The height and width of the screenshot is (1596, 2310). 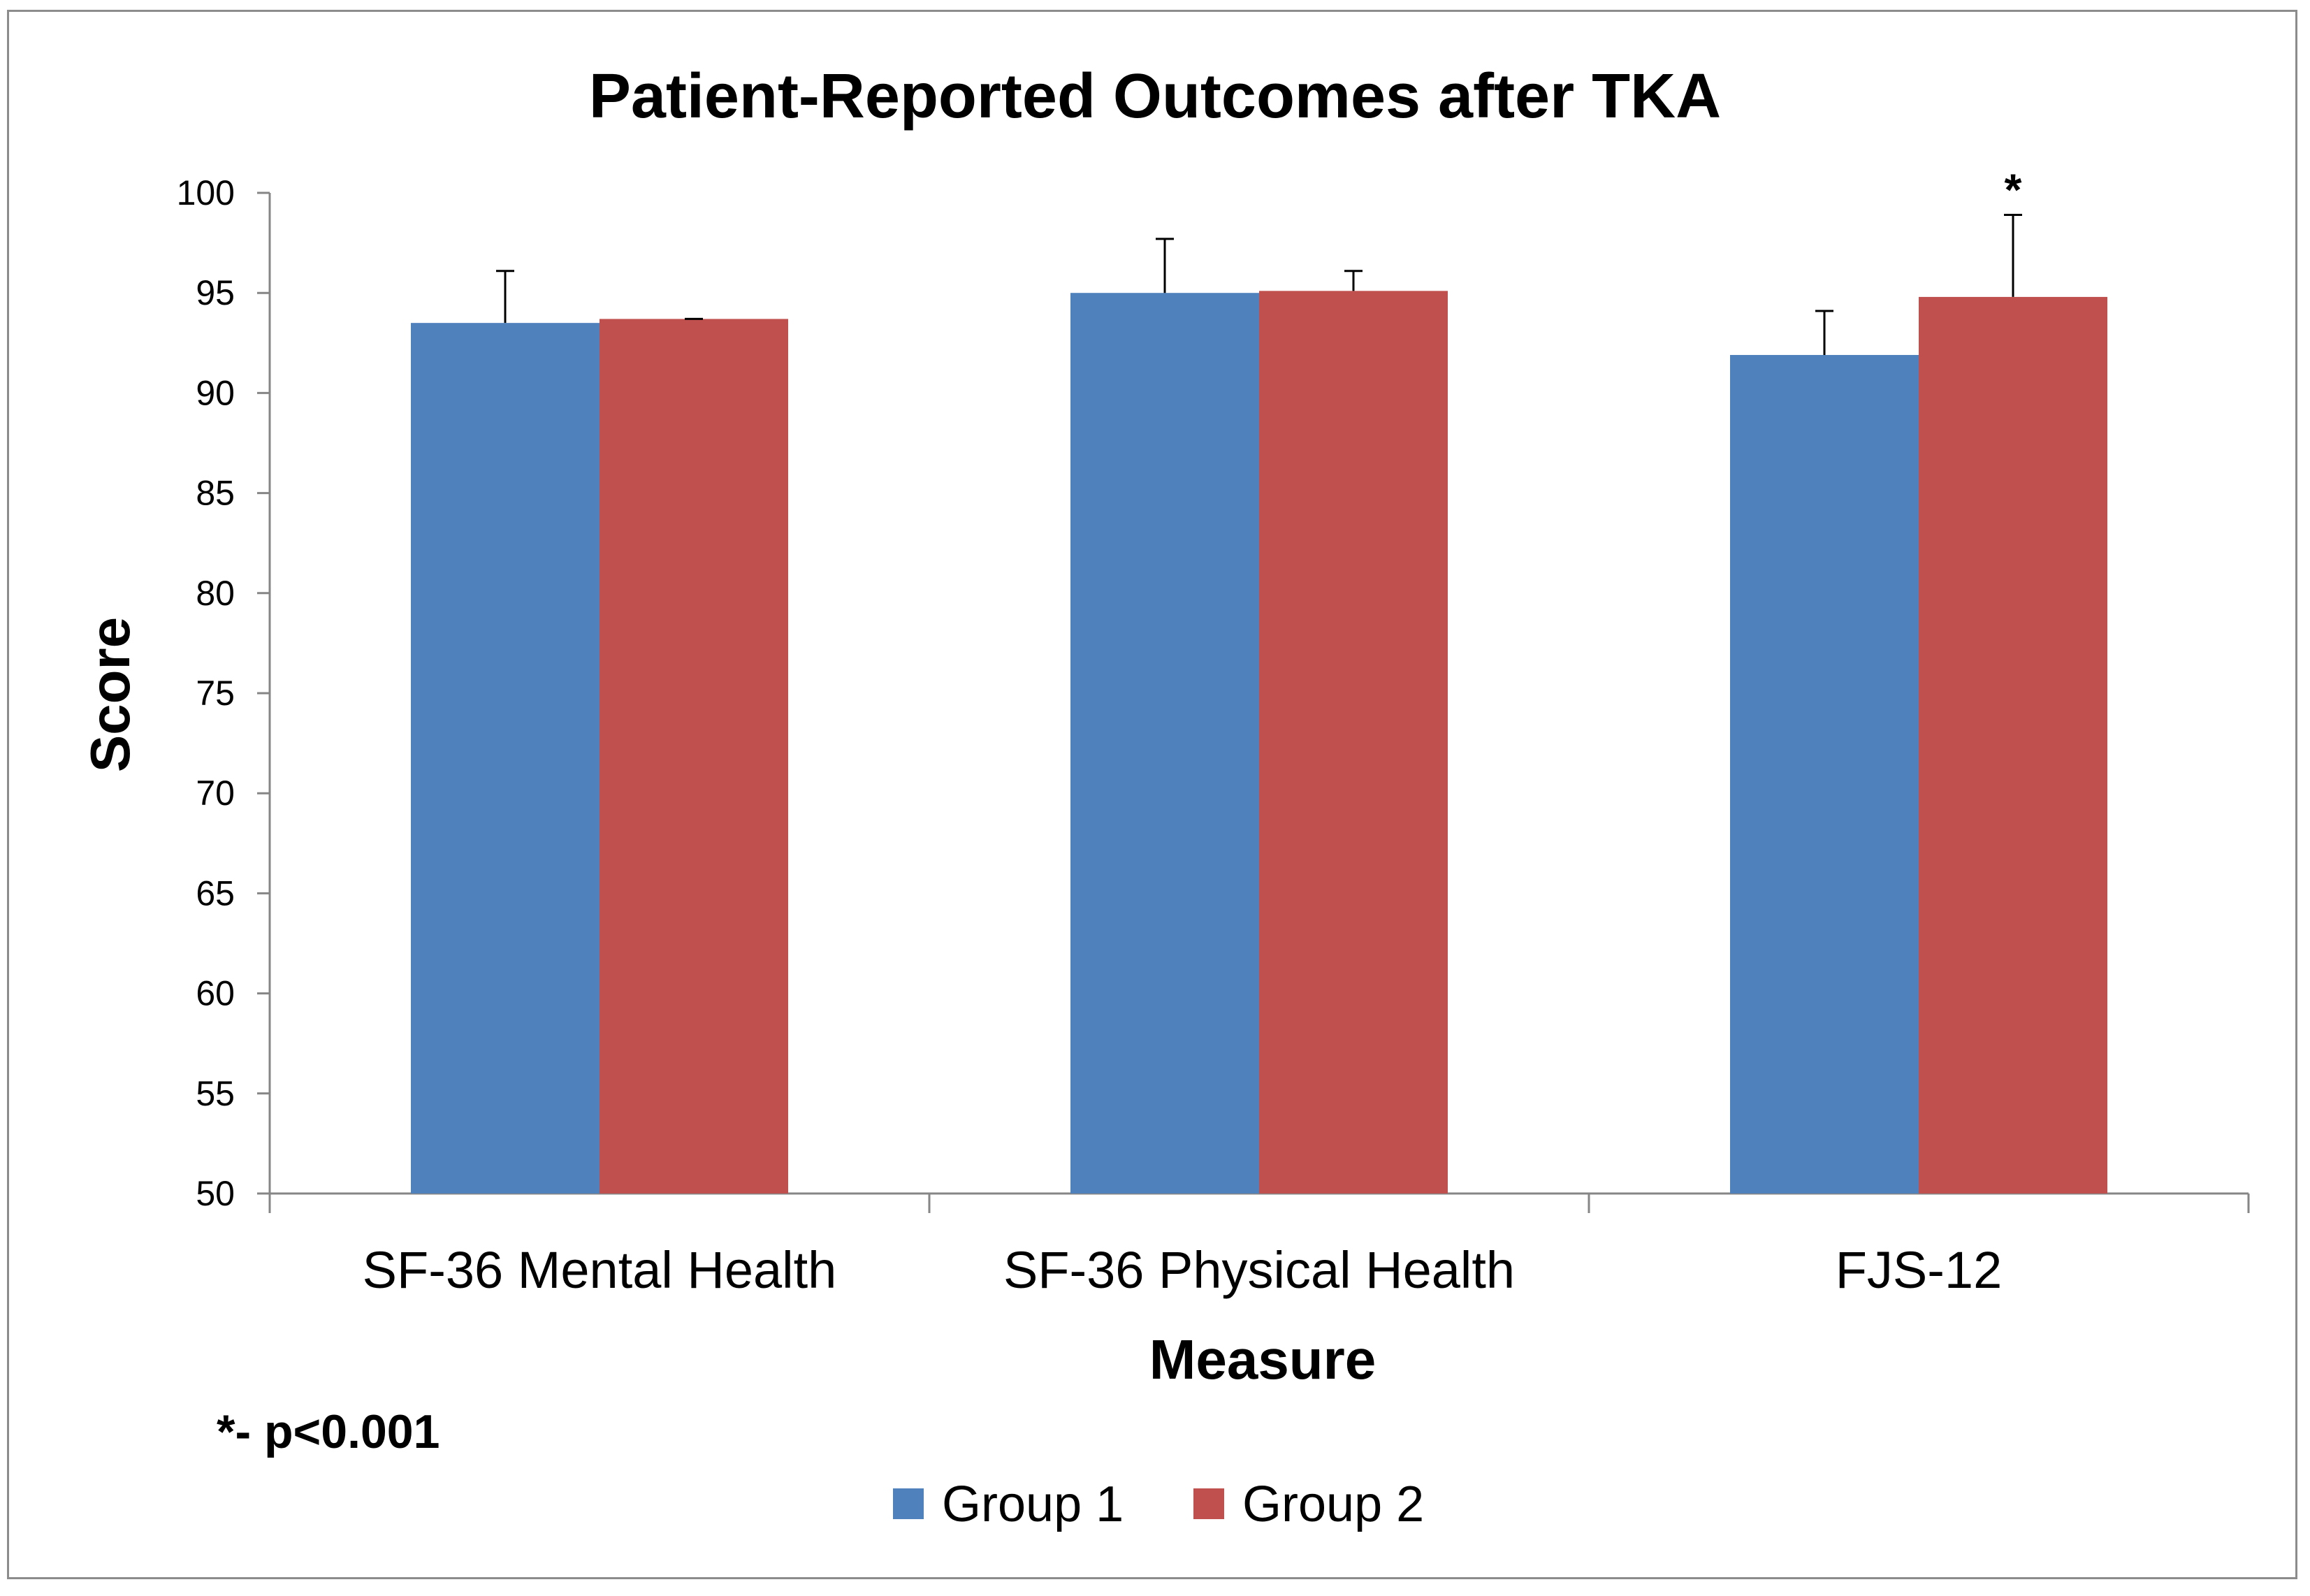 What do you see at coordinates (215, 392) in the screenshot?
I see `y-tick-label: 90` at bounding box center [215, 392].